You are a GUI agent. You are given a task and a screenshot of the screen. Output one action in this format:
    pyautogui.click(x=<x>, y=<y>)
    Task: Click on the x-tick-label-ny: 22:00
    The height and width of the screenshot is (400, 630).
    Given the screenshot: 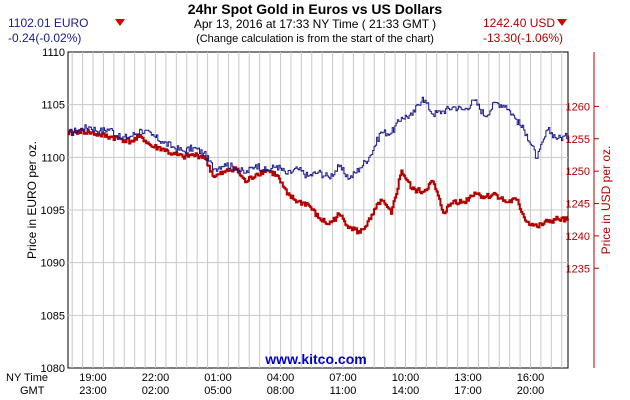 What is the action you would take?
    pyautogui.click(x=156, y=378)
    